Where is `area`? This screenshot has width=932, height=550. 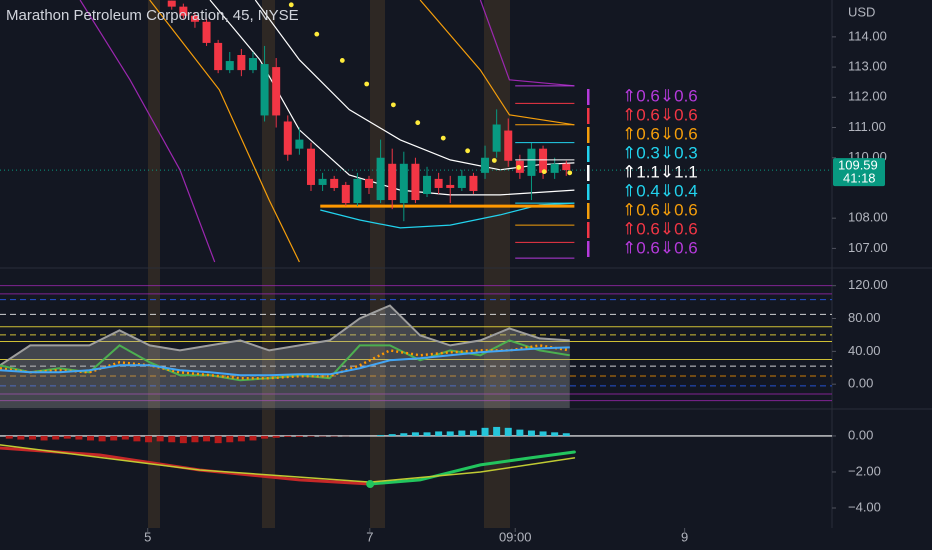 area is located at coordinates (285, 356).